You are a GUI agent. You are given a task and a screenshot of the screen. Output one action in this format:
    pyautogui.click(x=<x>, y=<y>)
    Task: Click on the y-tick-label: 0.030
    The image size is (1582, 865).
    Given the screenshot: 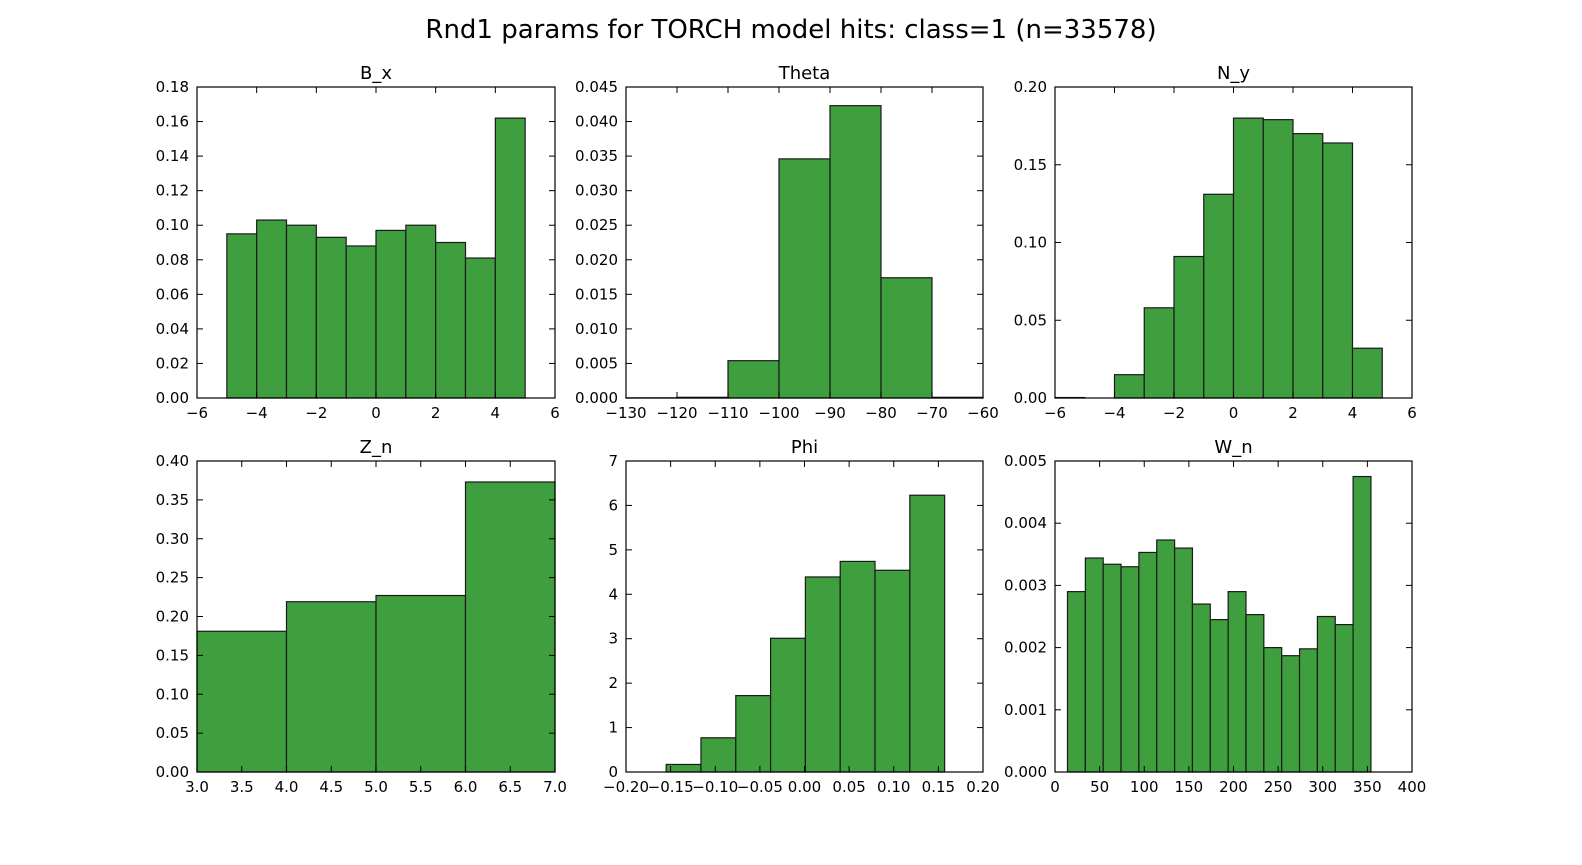 What is the action you would take?
    pyautogui.click(x=596, y=191)
    